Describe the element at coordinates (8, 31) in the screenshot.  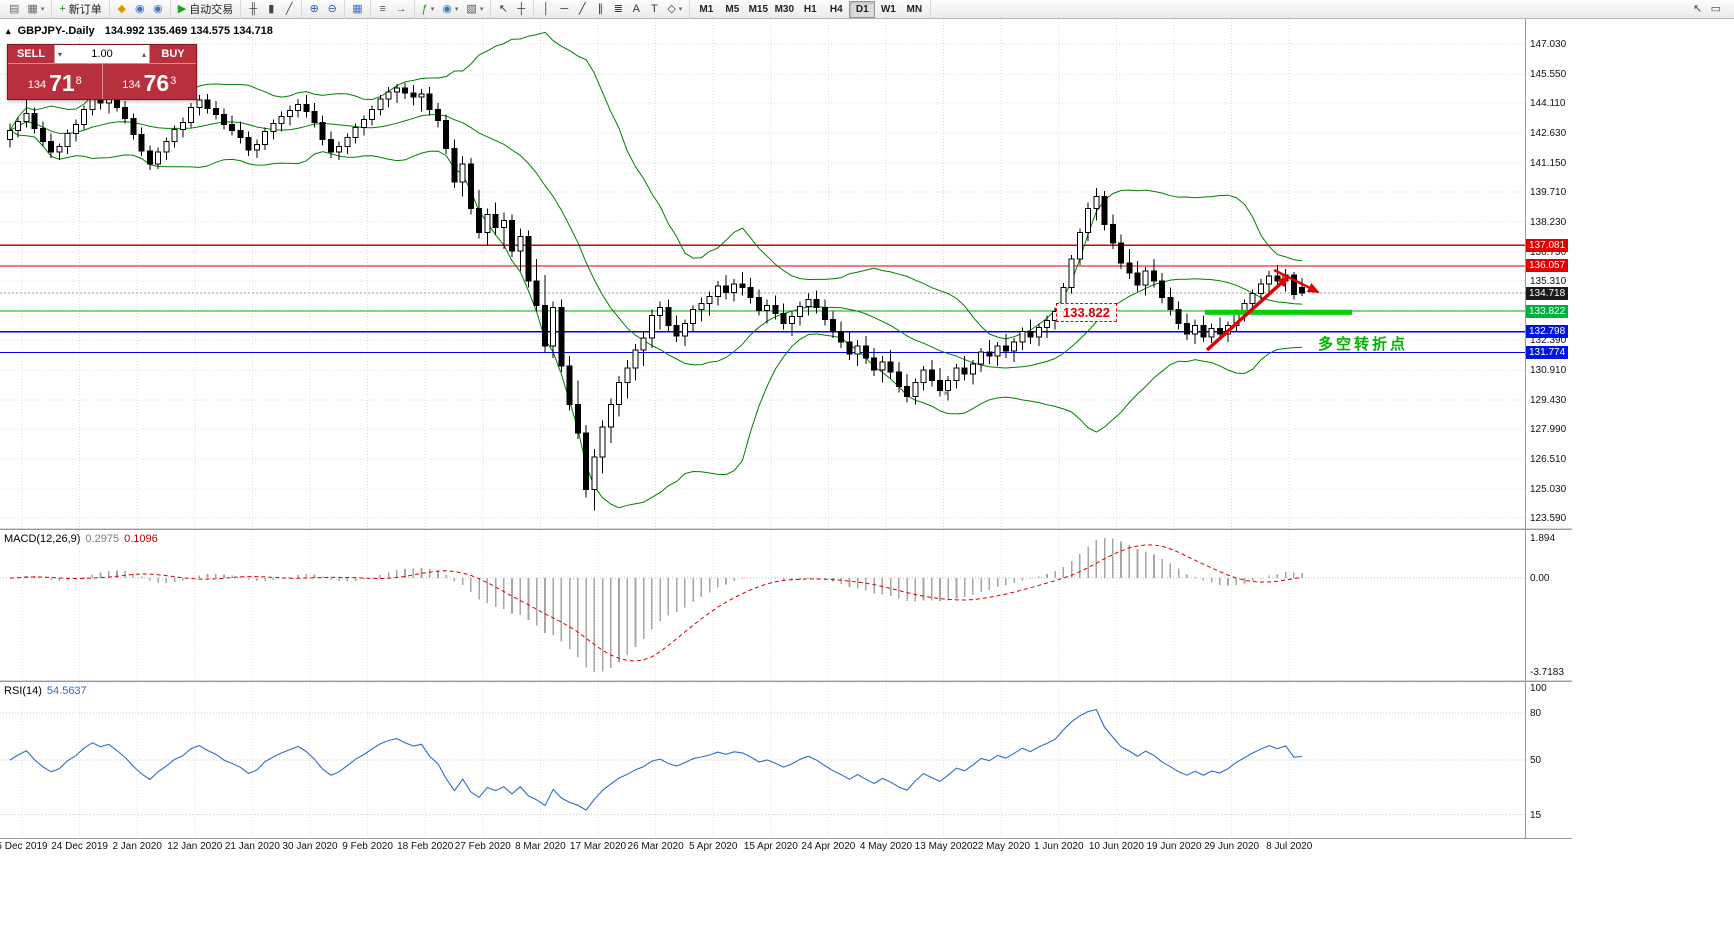
I see `one-click-collapse-icon: ▴` at that location.